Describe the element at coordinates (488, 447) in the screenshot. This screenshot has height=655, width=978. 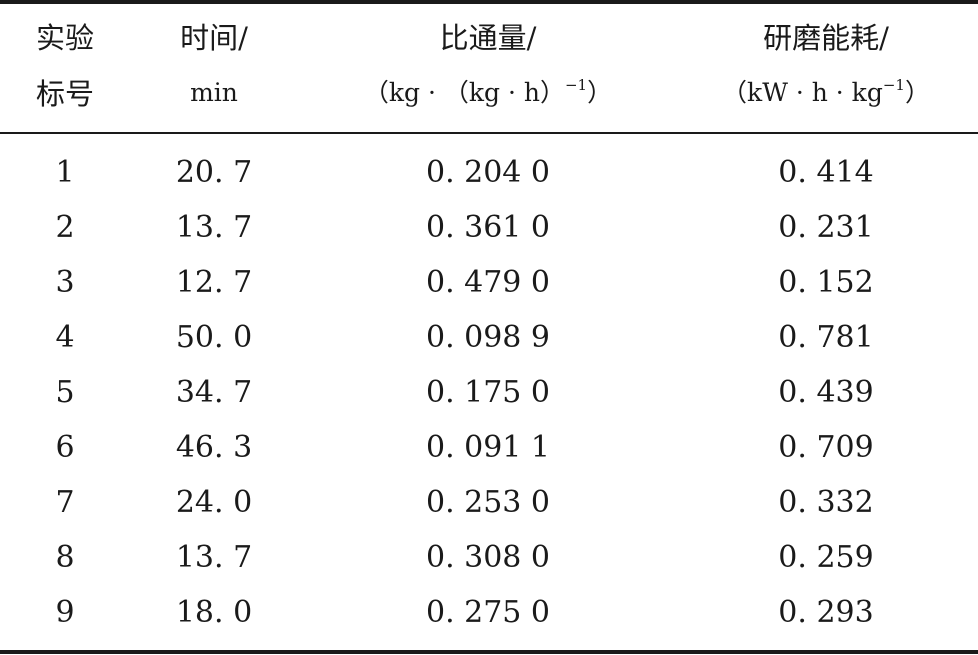
I see `cell-specific-flux: 0. 091 1` at that location.